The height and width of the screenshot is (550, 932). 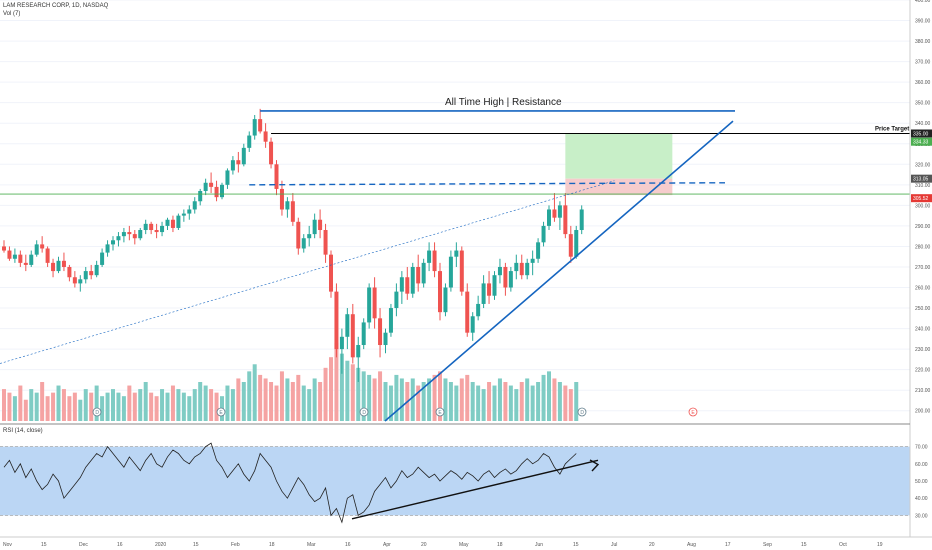 What do you see at coordinates (921, 199) in the screenshot?
I see `price-badge-text: 305.52` at bounding box center [921, 199].